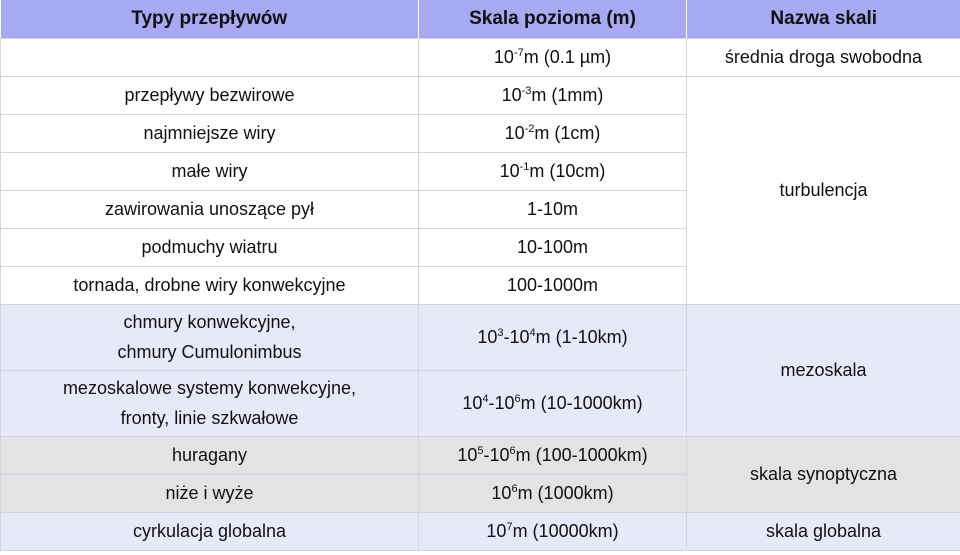 Image resolution: width=960 pixels, height=555 pixels. What do you see at coordinates (209, 133) in the screenshot?
I see `flow-type-cell: najmniejsze wiry` at bounding box center [209, 133].